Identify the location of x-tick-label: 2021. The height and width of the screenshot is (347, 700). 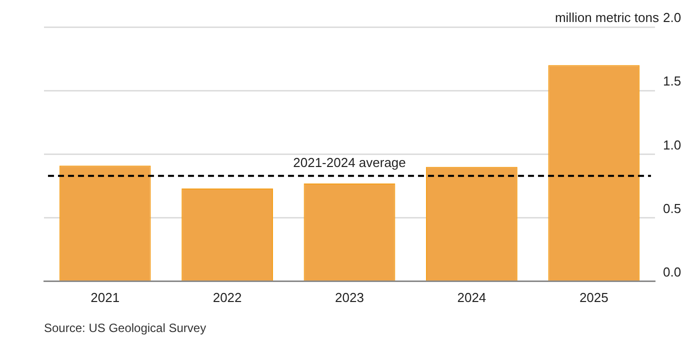
(105, 297).